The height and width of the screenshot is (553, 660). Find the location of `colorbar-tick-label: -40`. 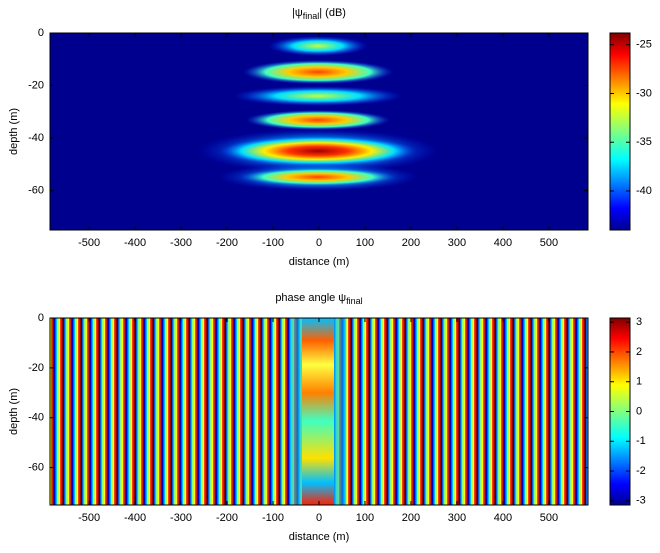

colorbar-tick-label: -40 is located at coordinates (644, 191).